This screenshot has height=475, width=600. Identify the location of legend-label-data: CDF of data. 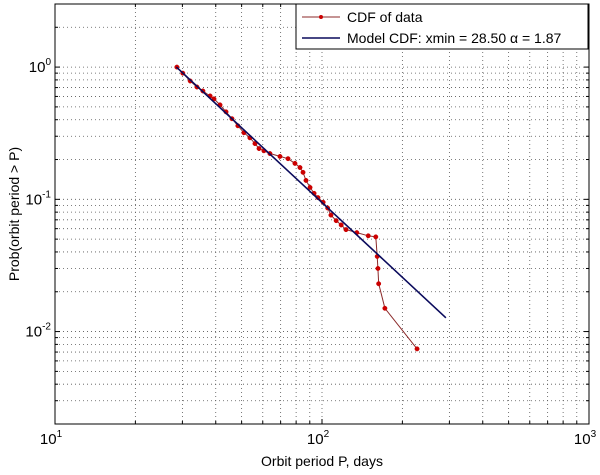
(385, 17).